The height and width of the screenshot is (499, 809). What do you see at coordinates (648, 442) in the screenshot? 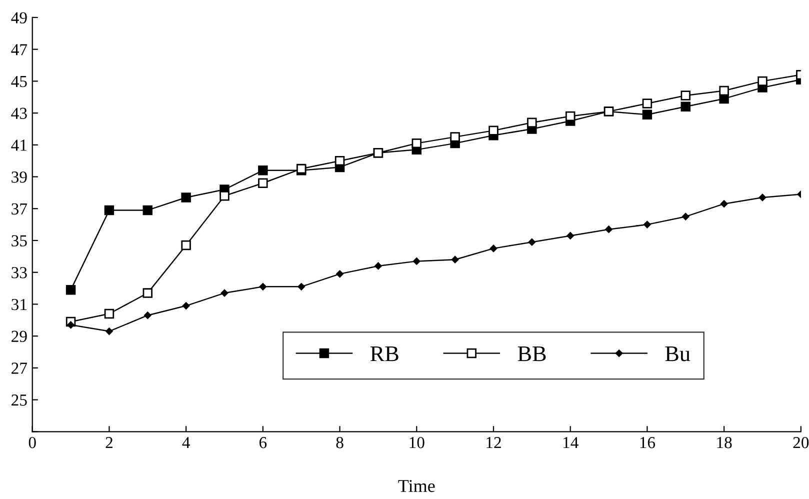
I see `x-tick-label: 16` at bounding box center [648, 442].